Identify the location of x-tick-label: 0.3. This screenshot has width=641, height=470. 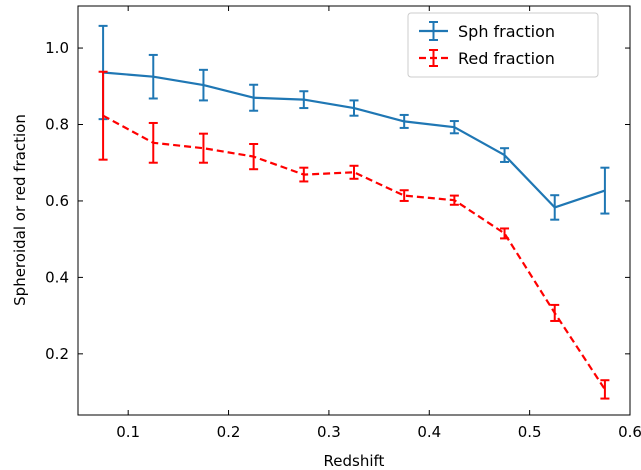
(329, 432).